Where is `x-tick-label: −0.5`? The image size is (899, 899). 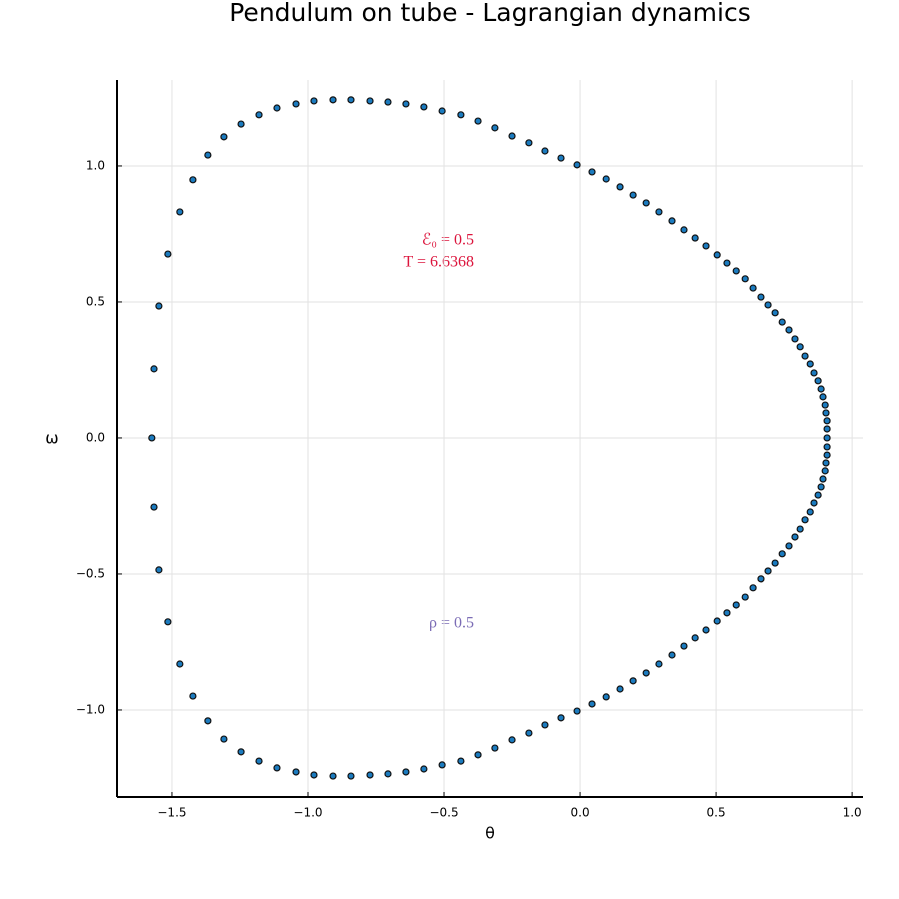 x-tick-label: −0.5 is located at coordinates (443, 813).